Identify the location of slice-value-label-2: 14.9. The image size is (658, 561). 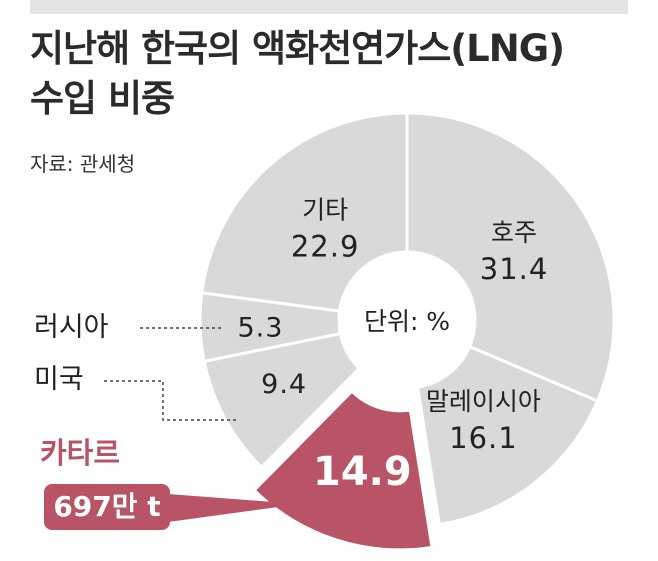
(362, 472).